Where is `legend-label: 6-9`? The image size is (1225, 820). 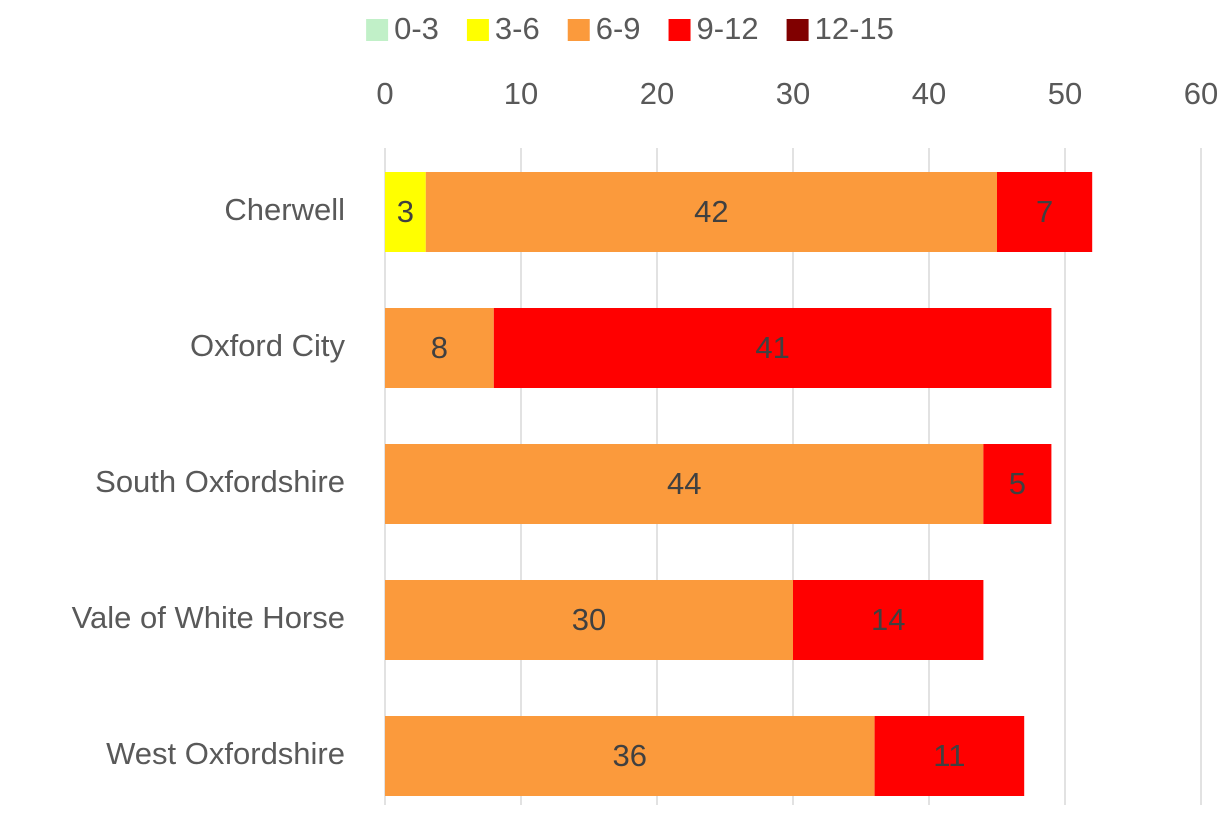
legend-label: 6-9 is located at coordinates (618, 28).